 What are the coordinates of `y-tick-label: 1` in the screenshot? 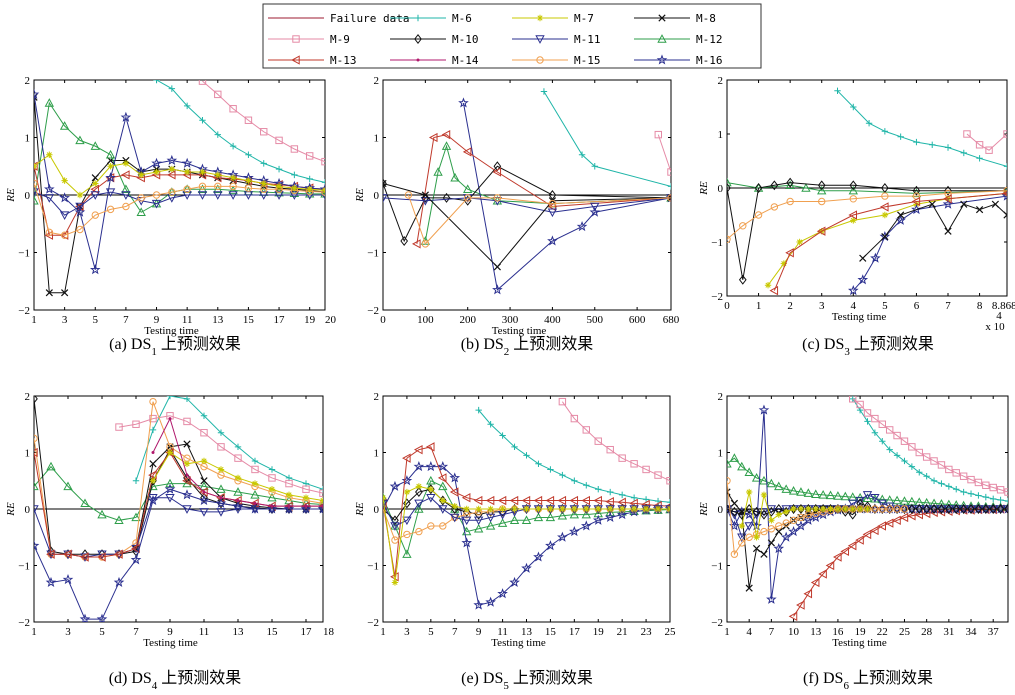 It's located at (28, 454).